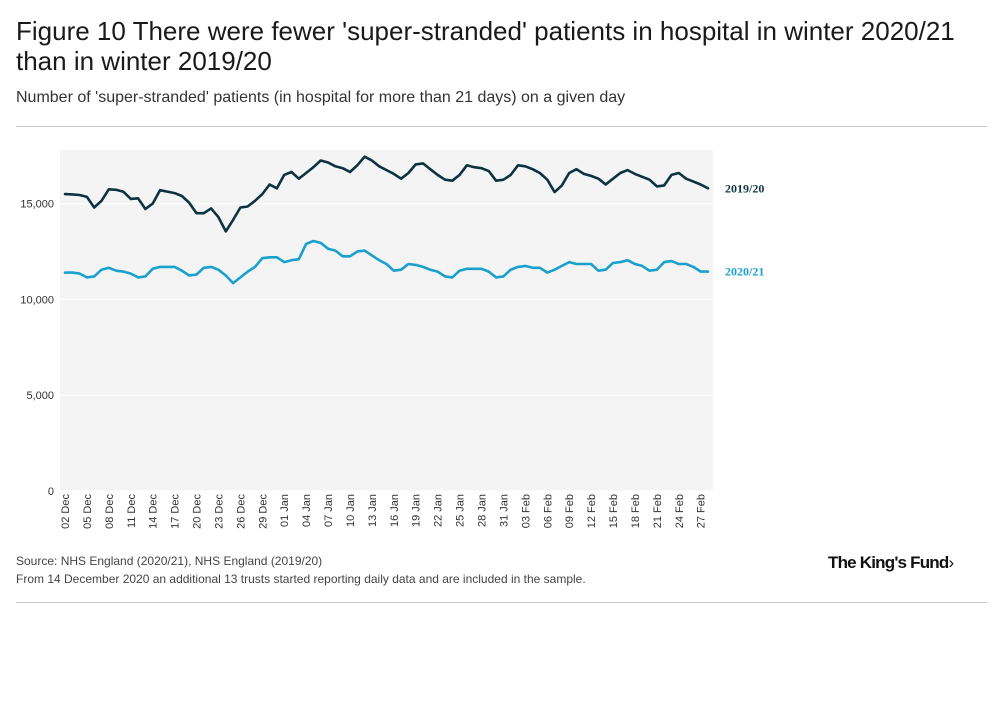 Image resolution: width=1003 pixels, height=725 pixels. What do you see at coordinates (219, 511) in the screenshot?
I see `x-tick-label: 23 Dec` at bounding box center [219, 511].